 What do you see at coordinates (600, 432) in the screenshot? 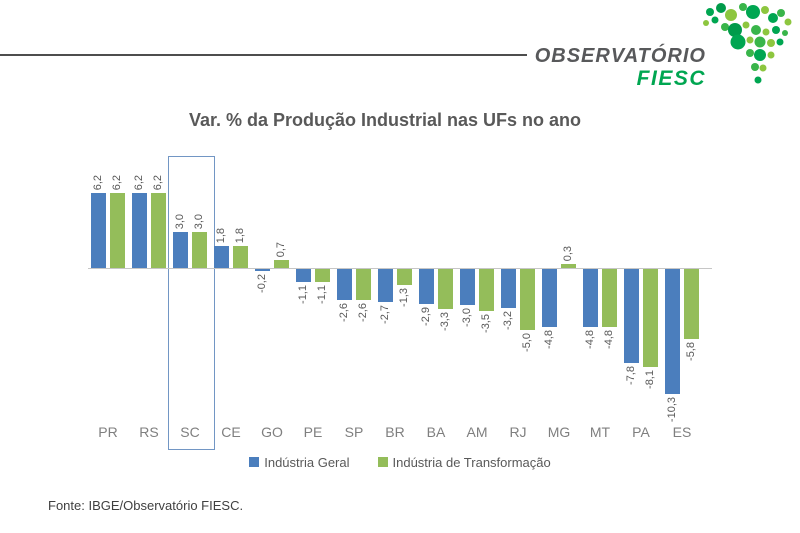
I see `x-axis-label-MT: MT` at bounding box center [600, 432].